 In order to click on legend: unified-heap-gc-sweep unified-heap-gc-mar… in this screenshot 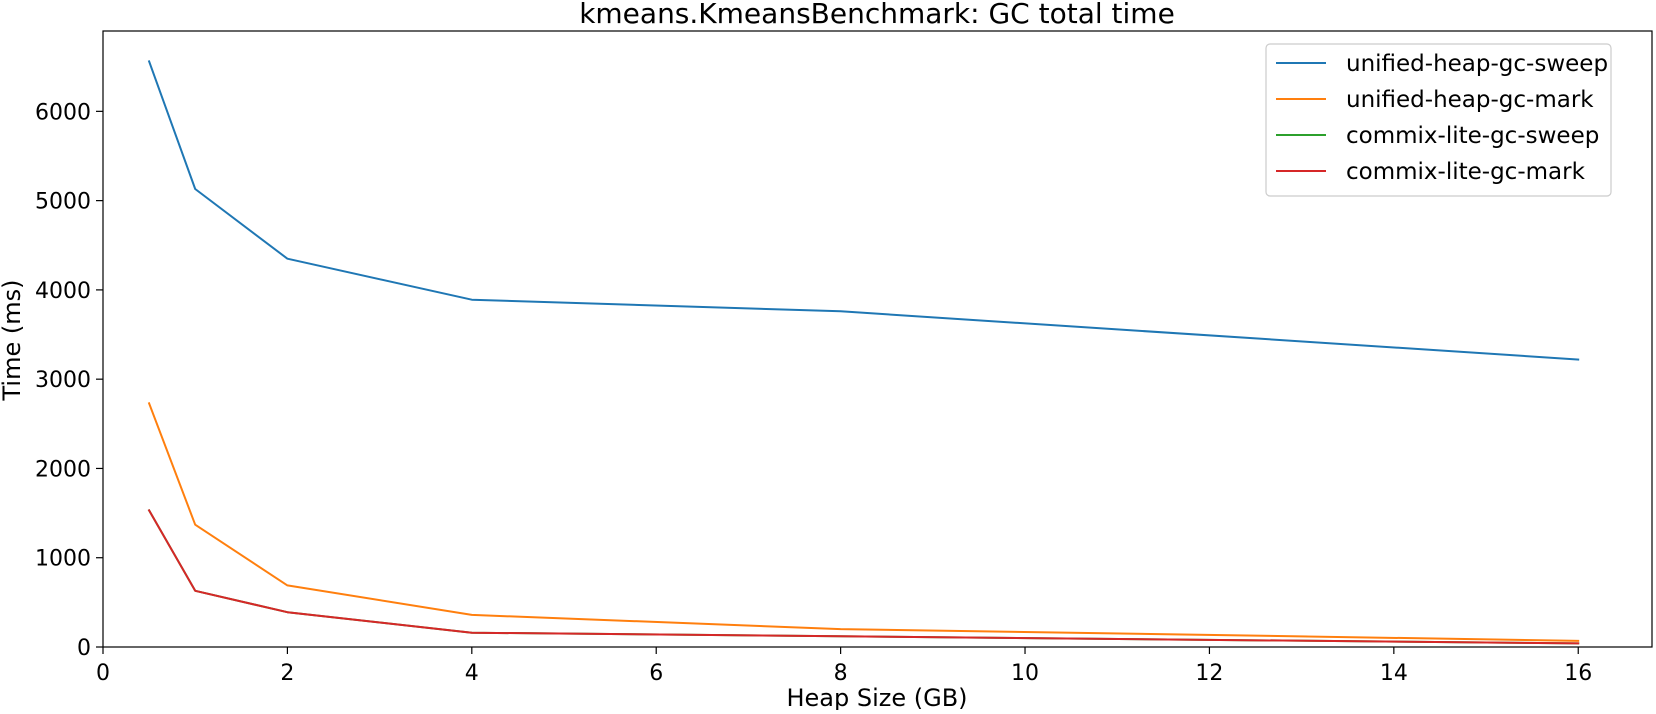, I will do `click(1438, 120)`.